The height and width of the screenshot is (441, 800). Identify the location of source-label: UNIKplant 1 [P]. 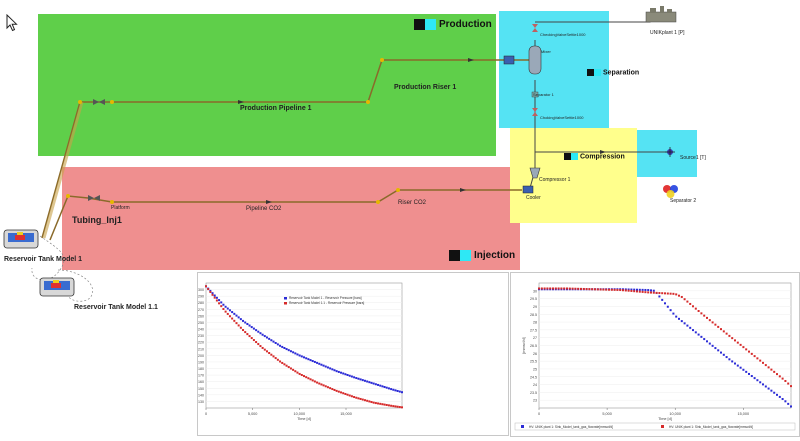
(667, 33).